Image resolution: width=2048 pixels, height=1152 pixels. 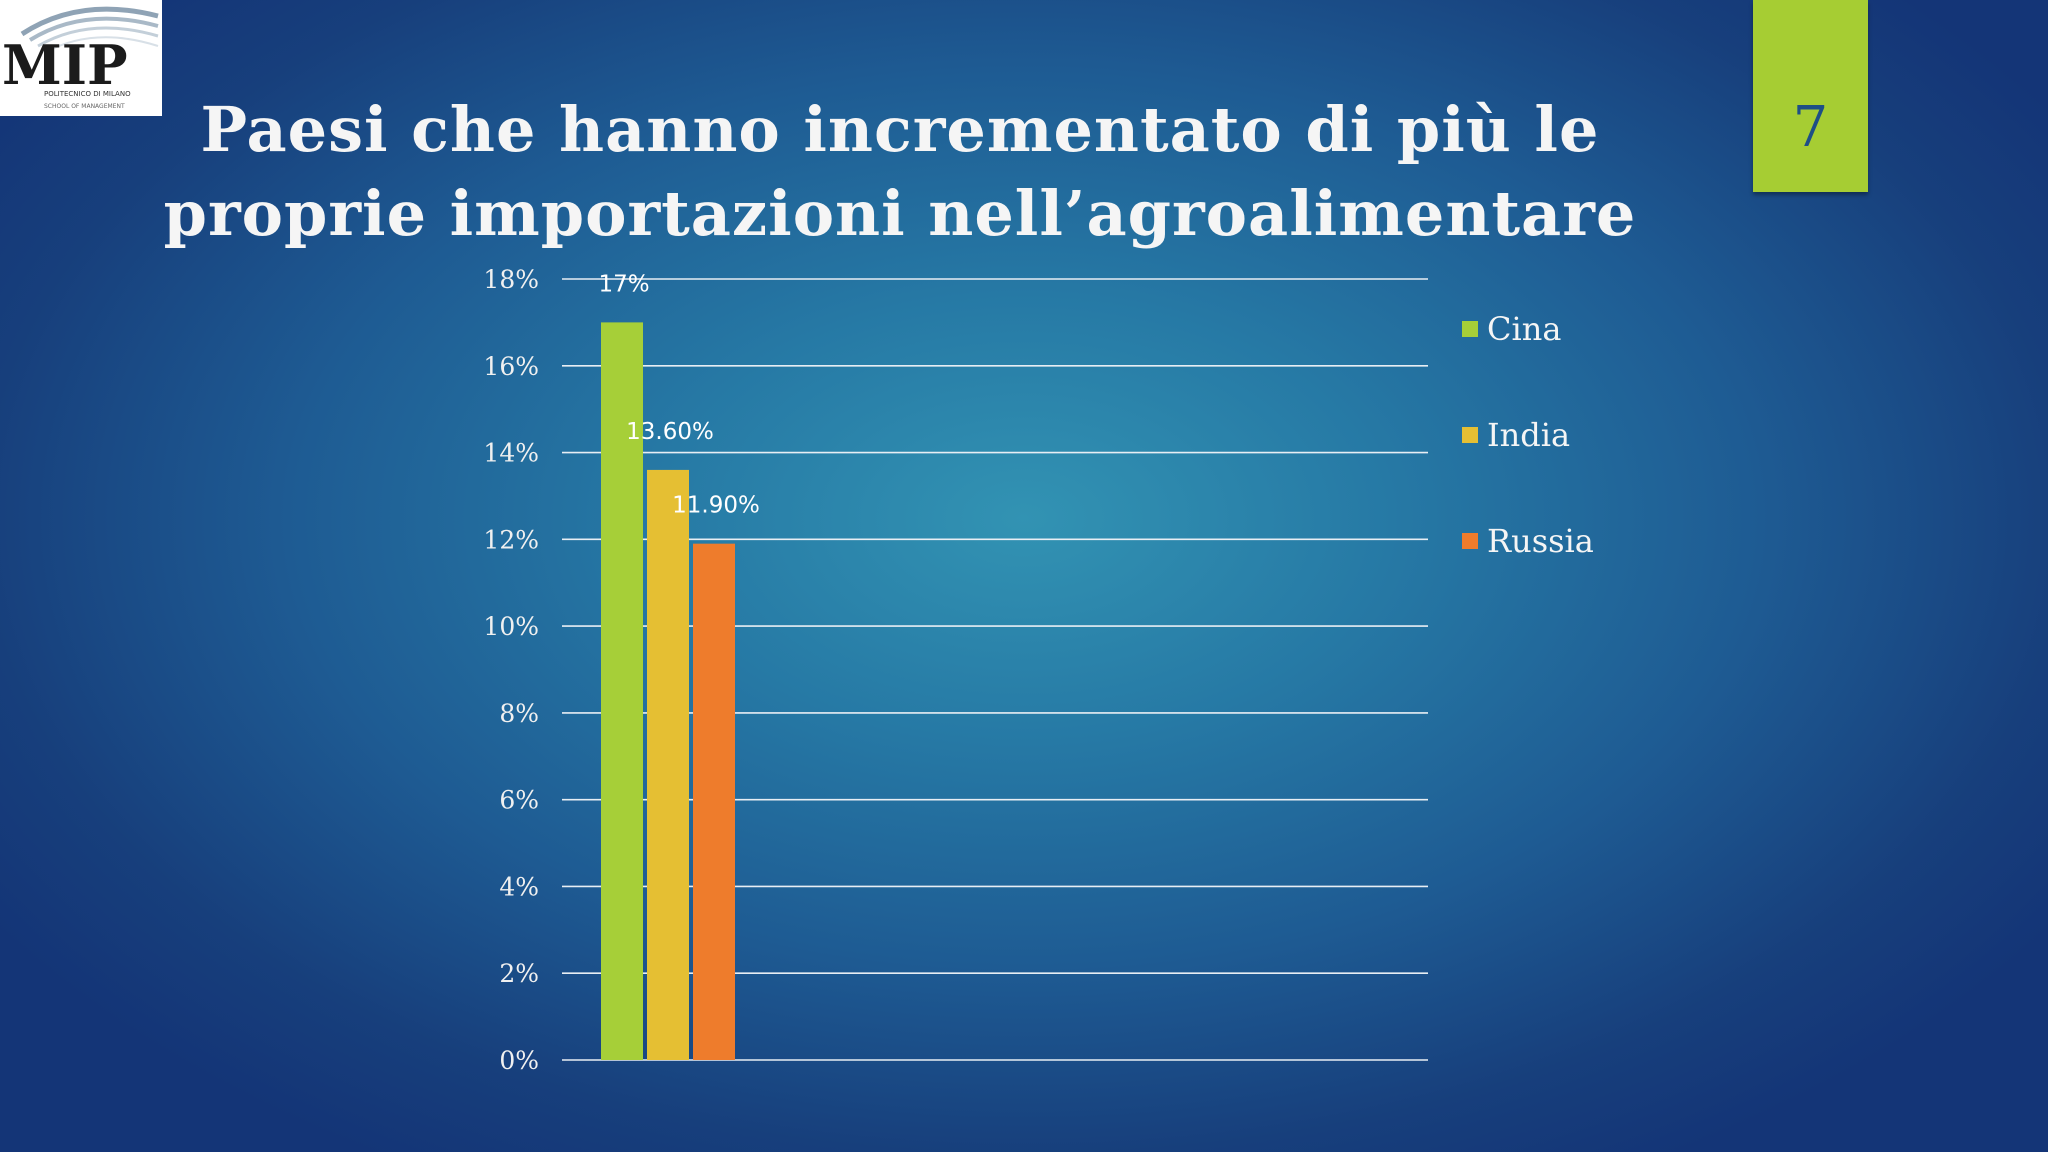 What do you see at coordinates (511, 453) in the screenshot?
I see `y-tick-label: 14%` at bounding box center [511, 453].